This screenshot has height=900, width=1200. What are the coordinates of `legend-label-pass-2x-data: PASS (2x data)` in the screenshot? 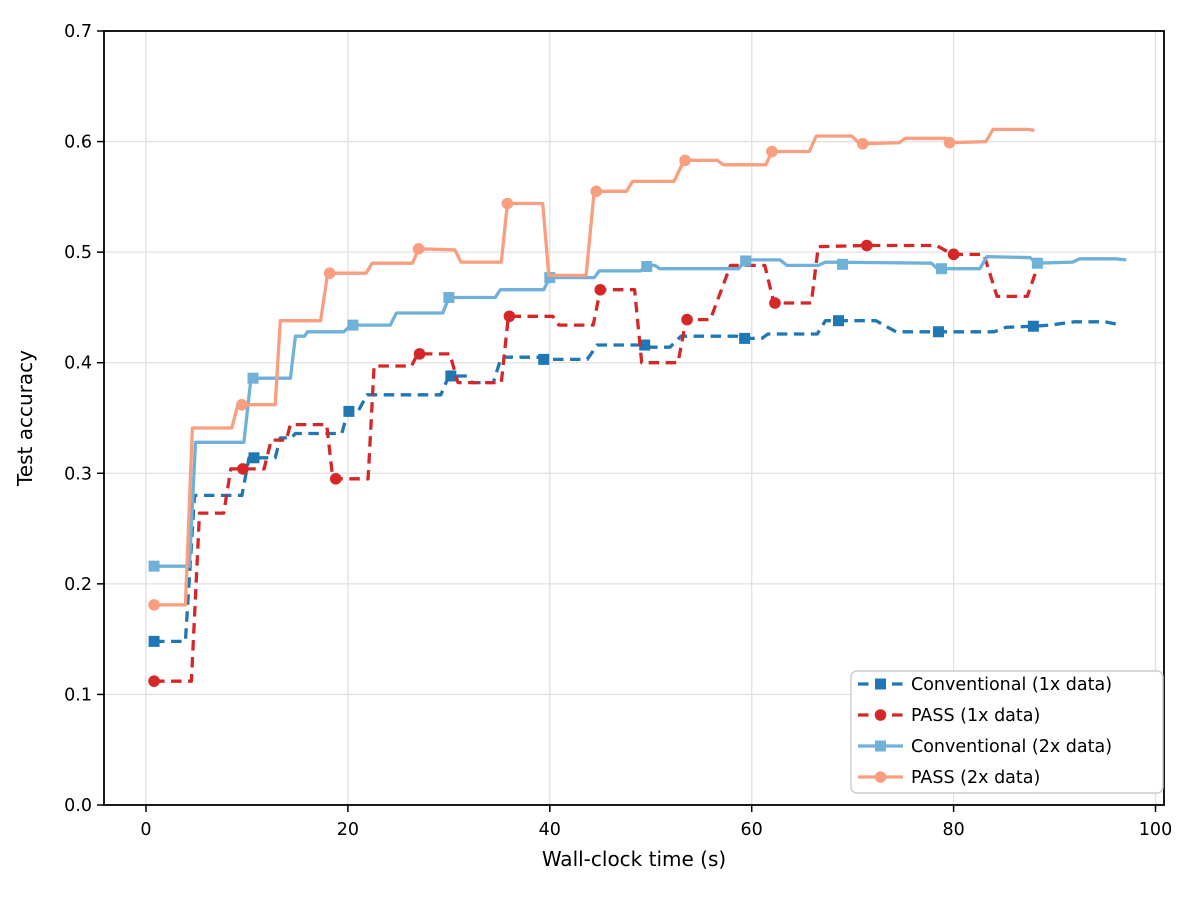 It's located at (975, 778).